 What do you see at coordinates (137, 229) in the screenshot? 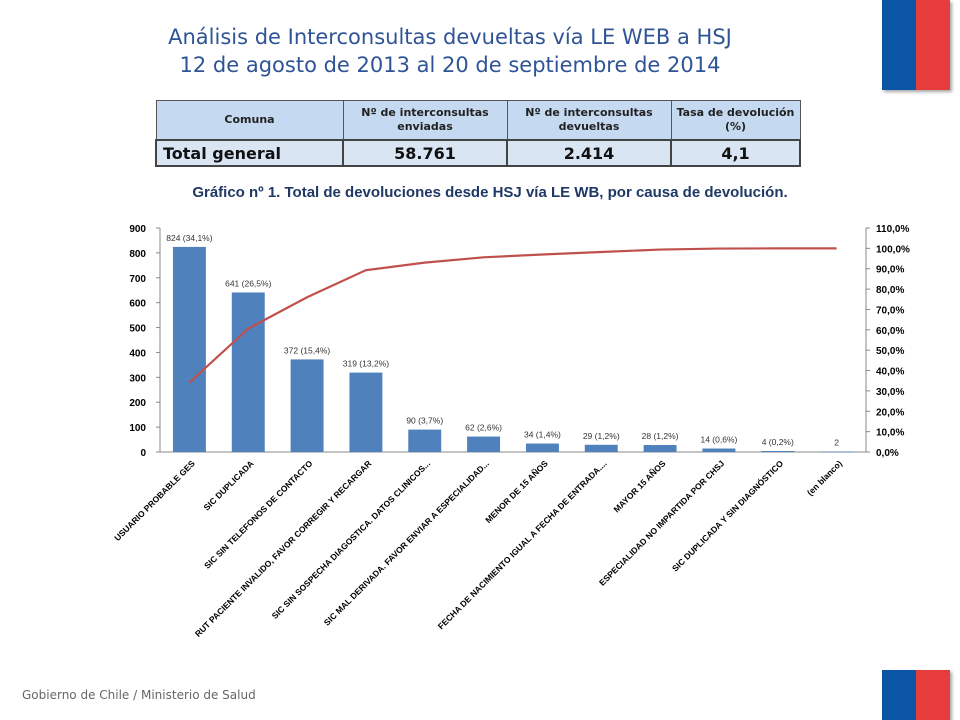
I see `y-tick-label: 900` at bounding box center [137, 229].